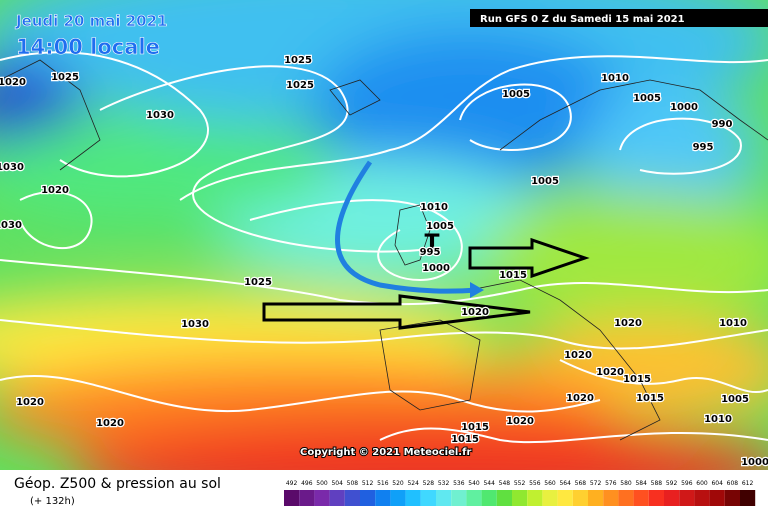 This screenshot has width=768, height=512. Describe the element at coordinates (322, 483) in the screenshot. I see `legend-label: 500` at that location.